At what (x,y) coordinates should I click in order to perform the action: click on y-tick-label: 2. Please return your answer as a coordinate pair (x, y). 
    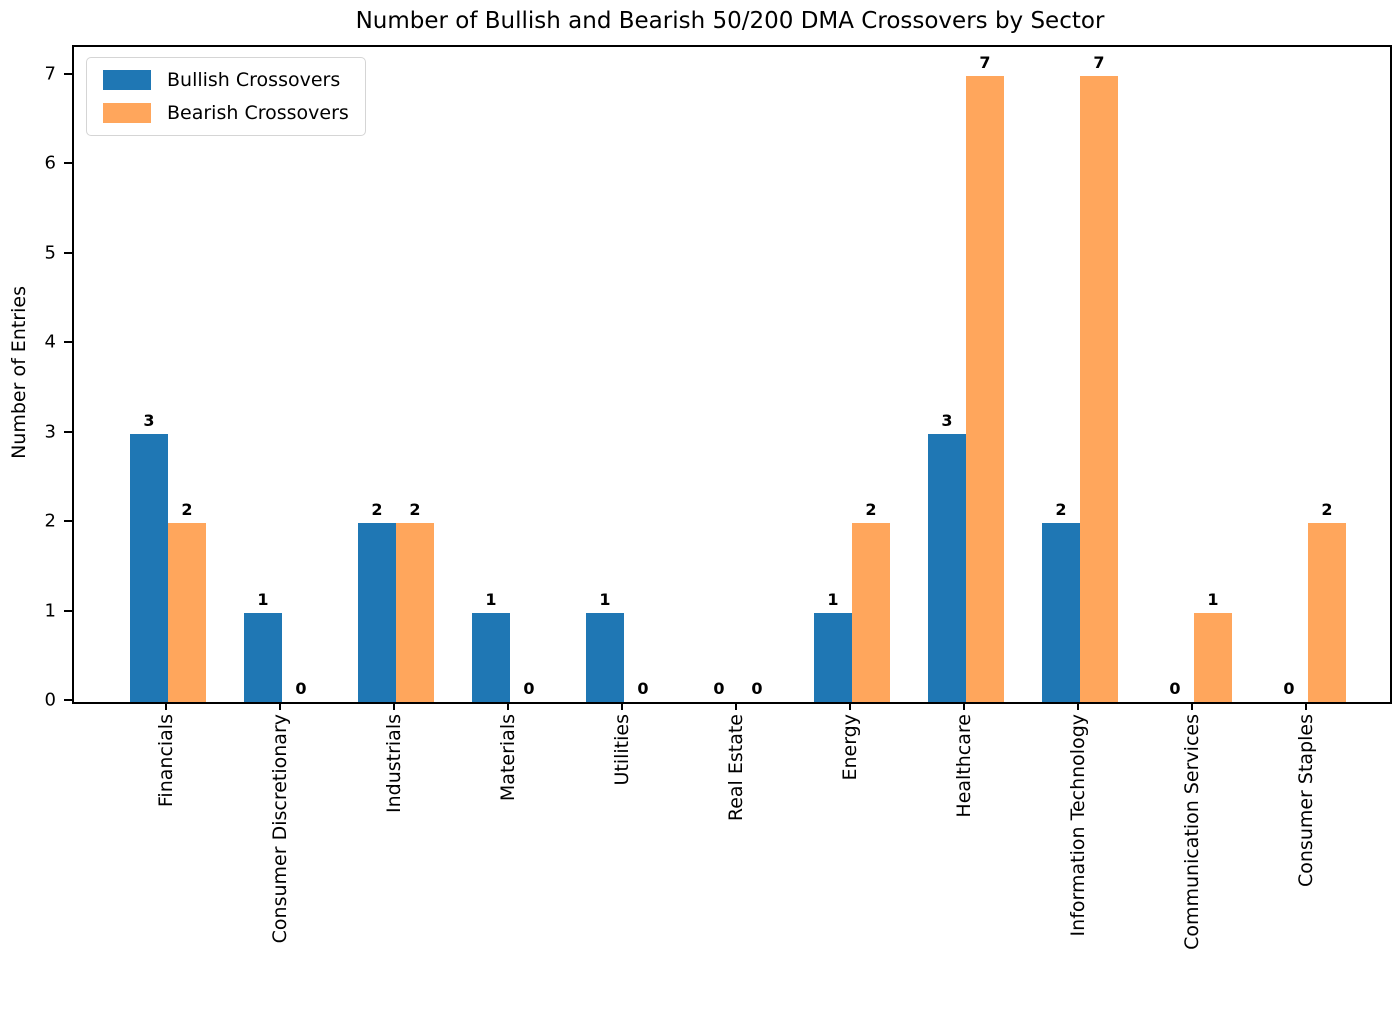
    Looking at the image, I should click on (50, 521).